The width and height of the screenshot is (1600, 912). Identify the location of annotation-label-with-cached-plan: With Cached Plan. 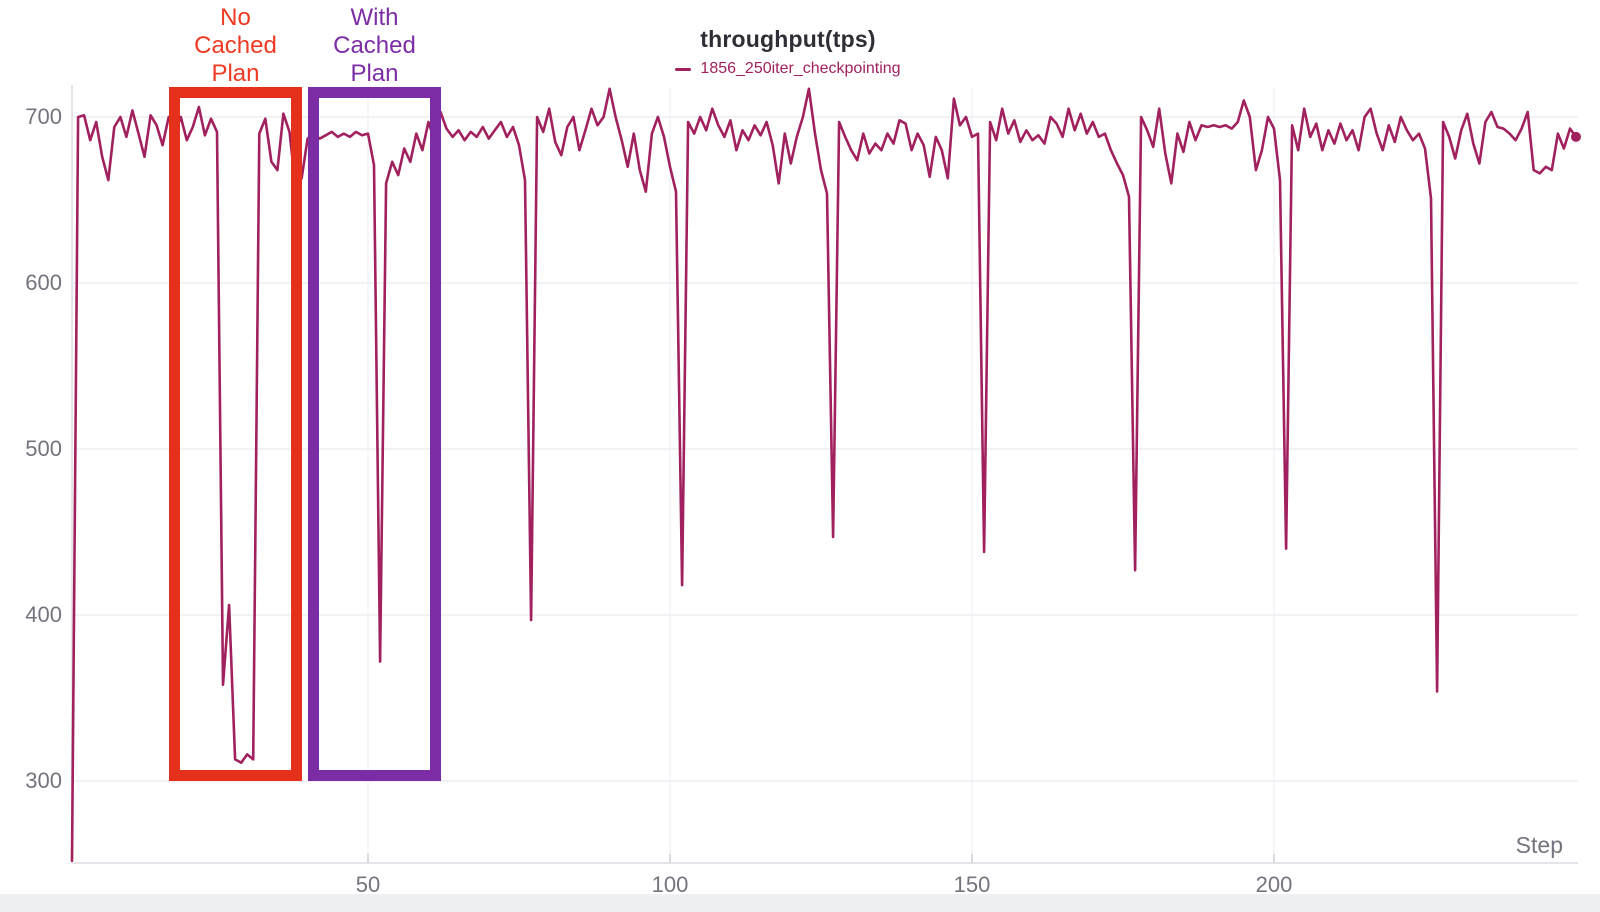
(374, 46).